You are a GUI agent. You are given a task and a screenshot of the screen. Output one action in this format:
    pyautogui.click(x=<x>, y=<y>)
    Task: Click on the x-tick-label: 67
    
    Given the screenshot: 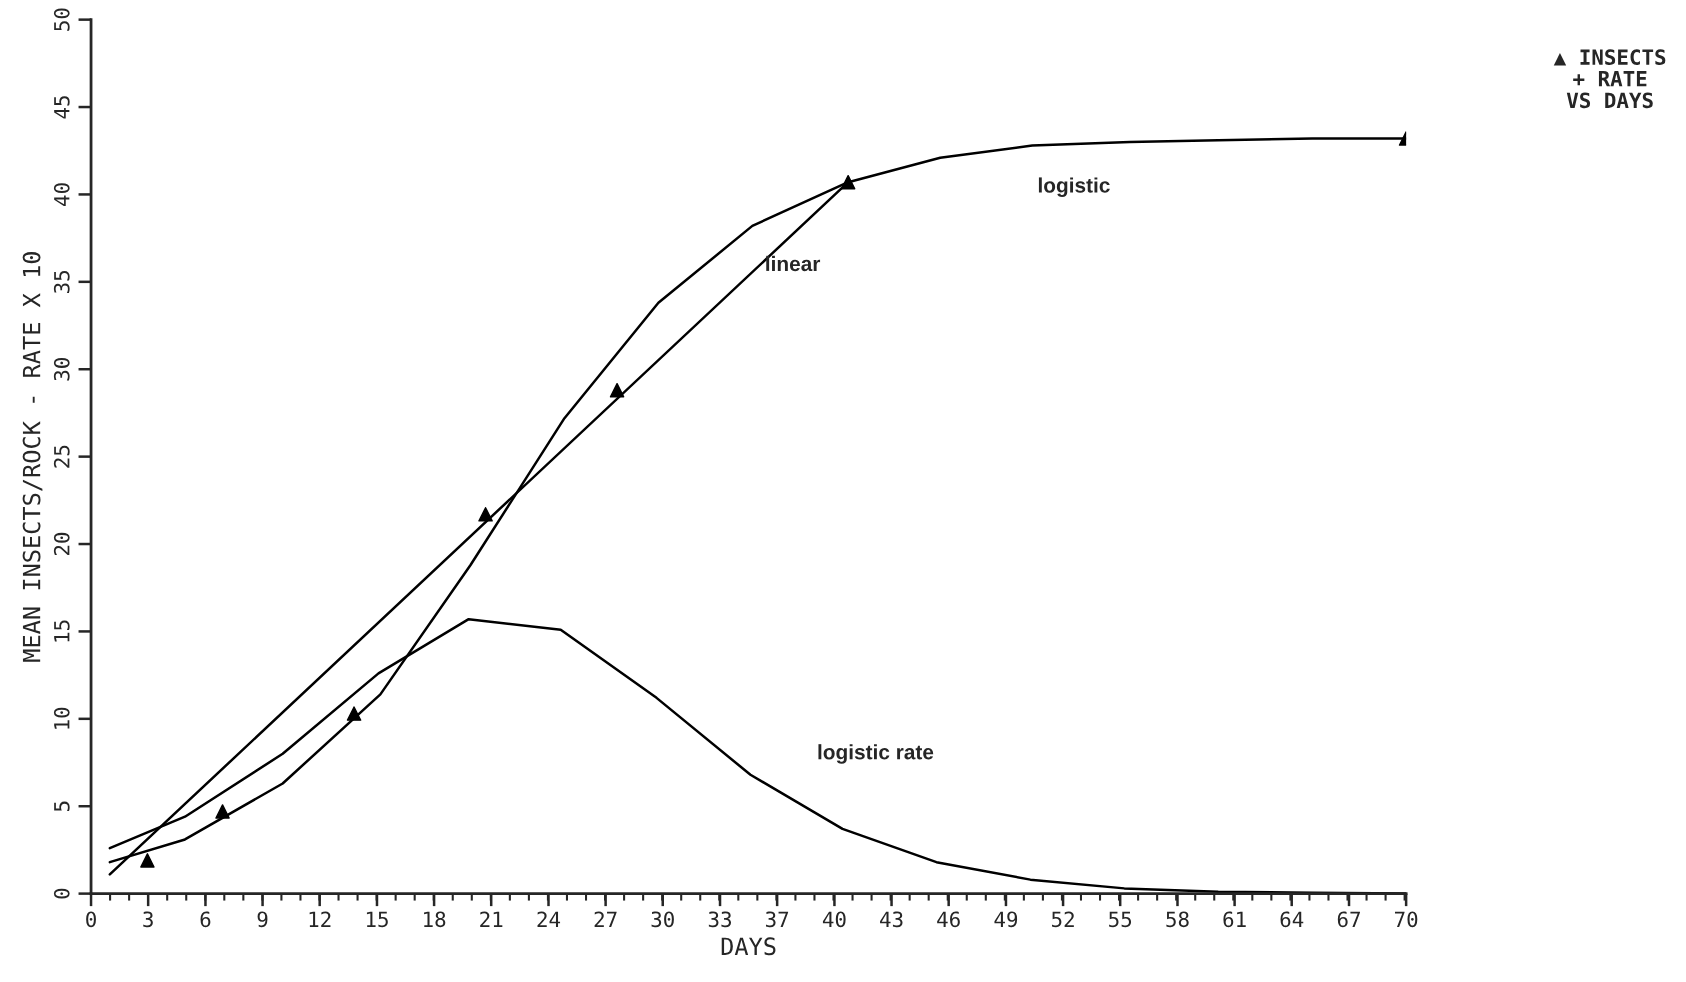 What is the action you would take?
    pyautogui.click(x=1348, y=919)
    